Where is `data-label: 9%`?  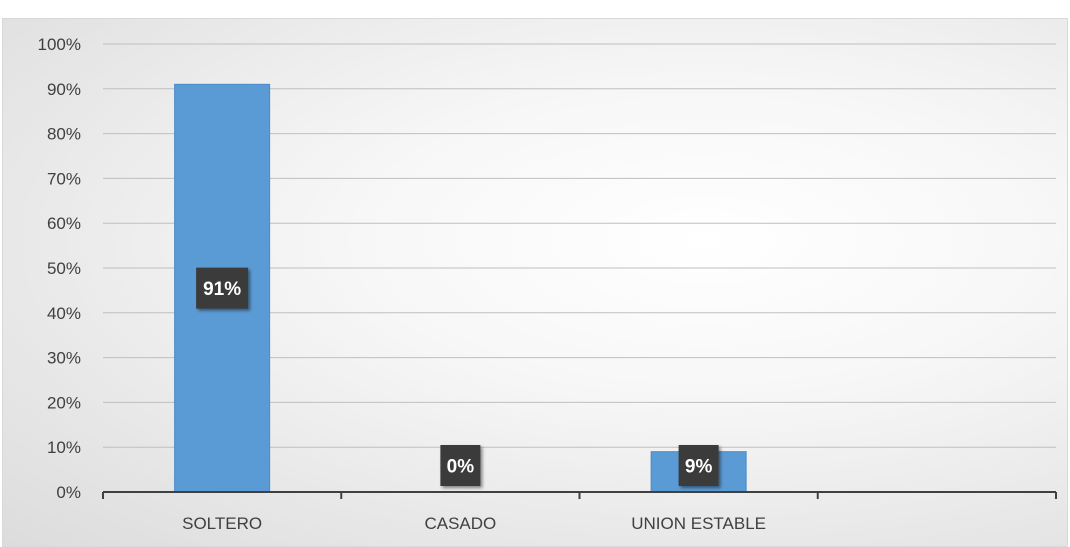
data-label: 9% is located at coordinates (698, 465).